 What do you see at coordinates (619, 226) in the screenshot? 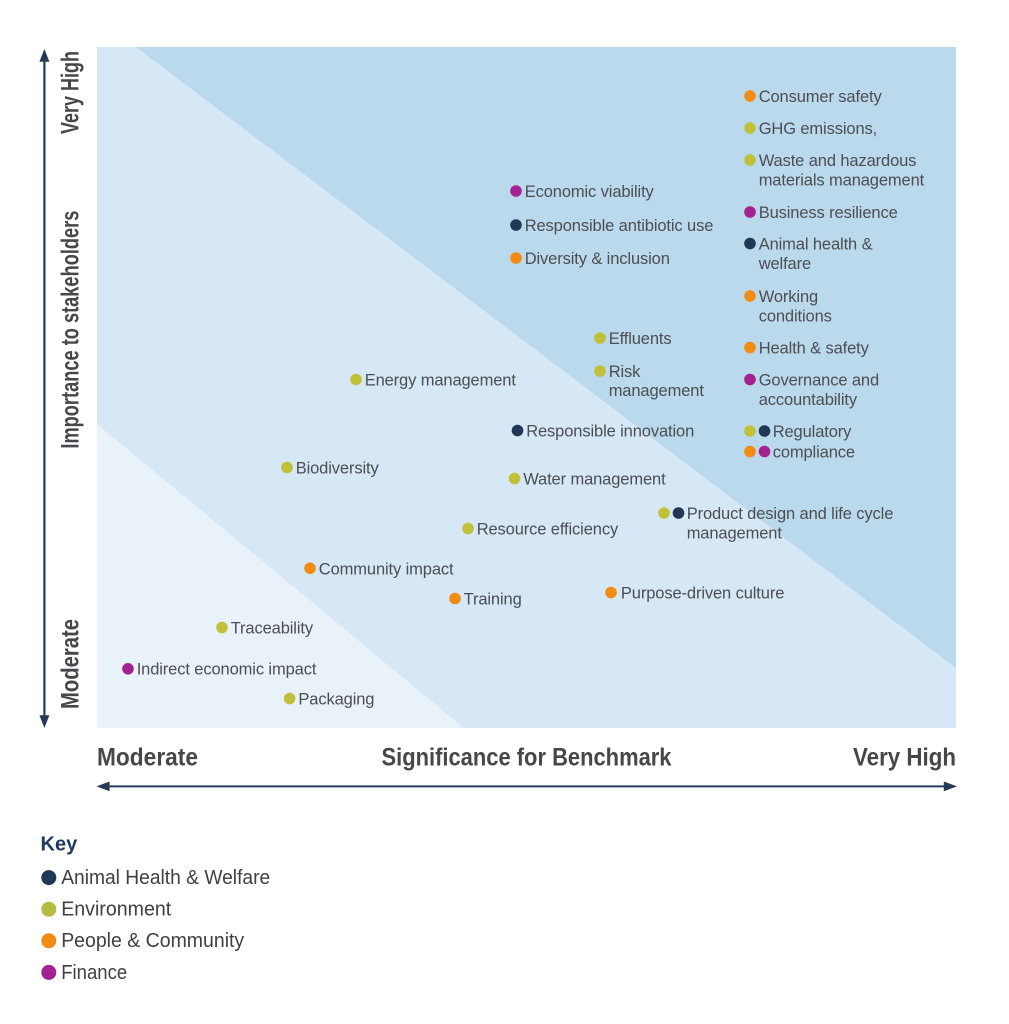
I see `svg-text: Responsible antibiotic use` at bounding box center [619, 226].